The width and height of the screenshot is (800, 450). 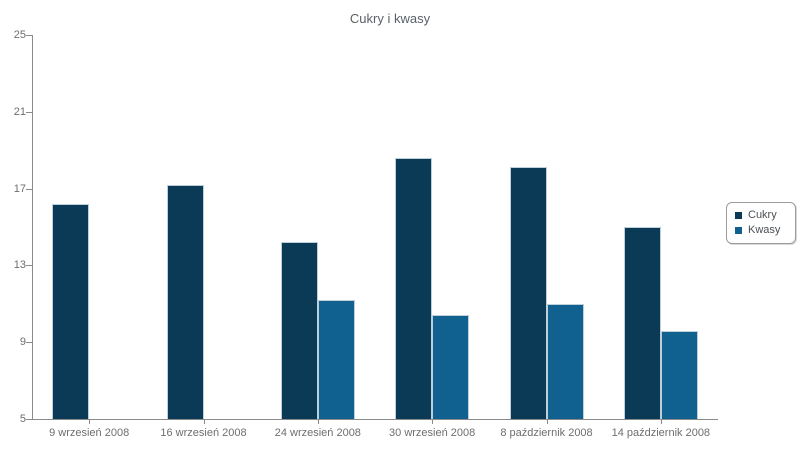 What do you see at coordinates (738, 230) in the screenshot?
I see `kwasy-swatch-icon` at bounding box center [738, 230].